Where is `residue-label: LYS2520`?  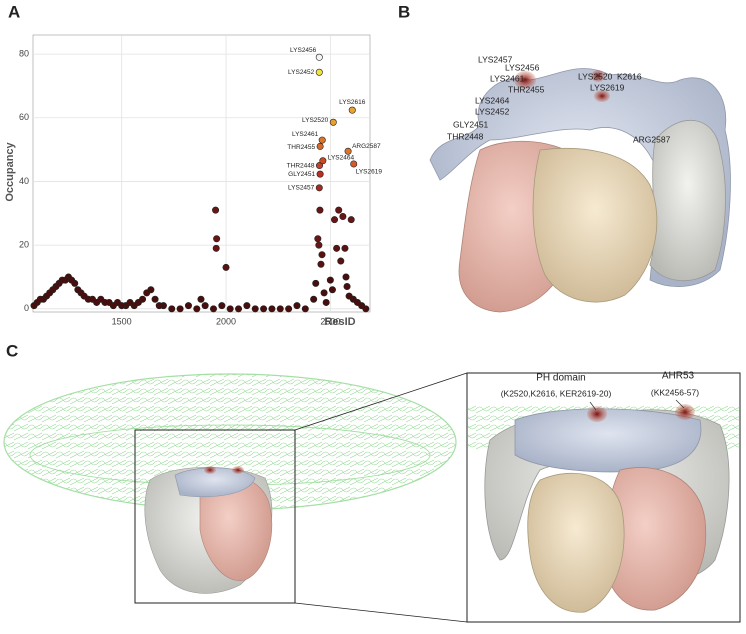
residue-label: LYS2520 is located at coordinates (595, 76).